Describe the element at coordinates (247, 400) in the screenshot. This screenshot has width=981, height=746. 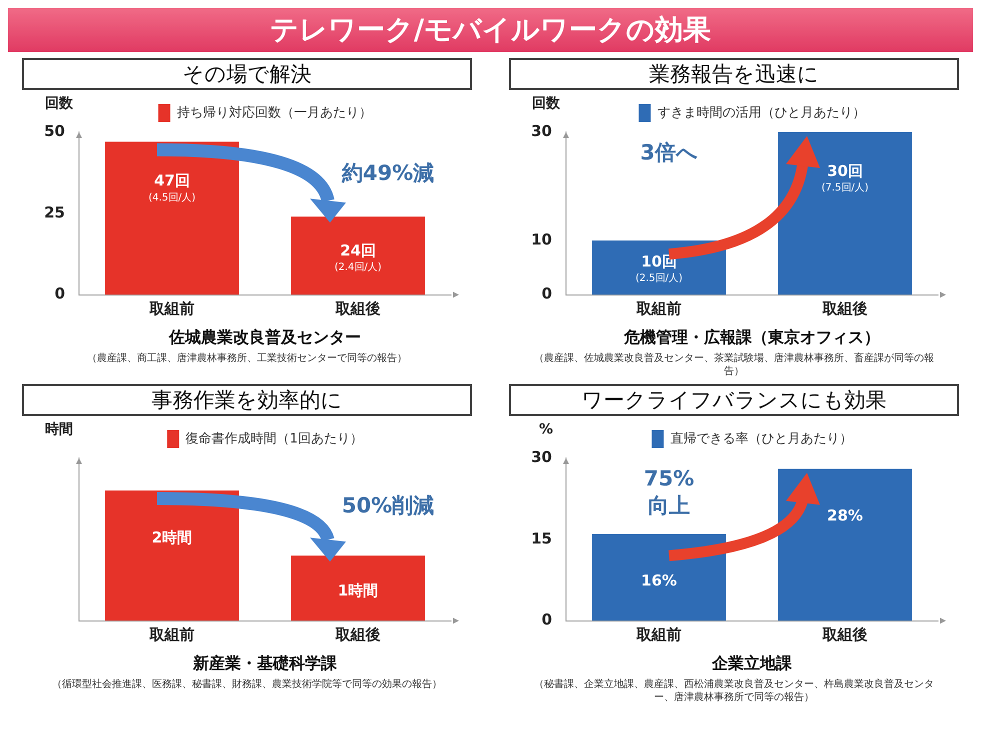
I see `chart-title: 事務作業を効率的に` at that location.